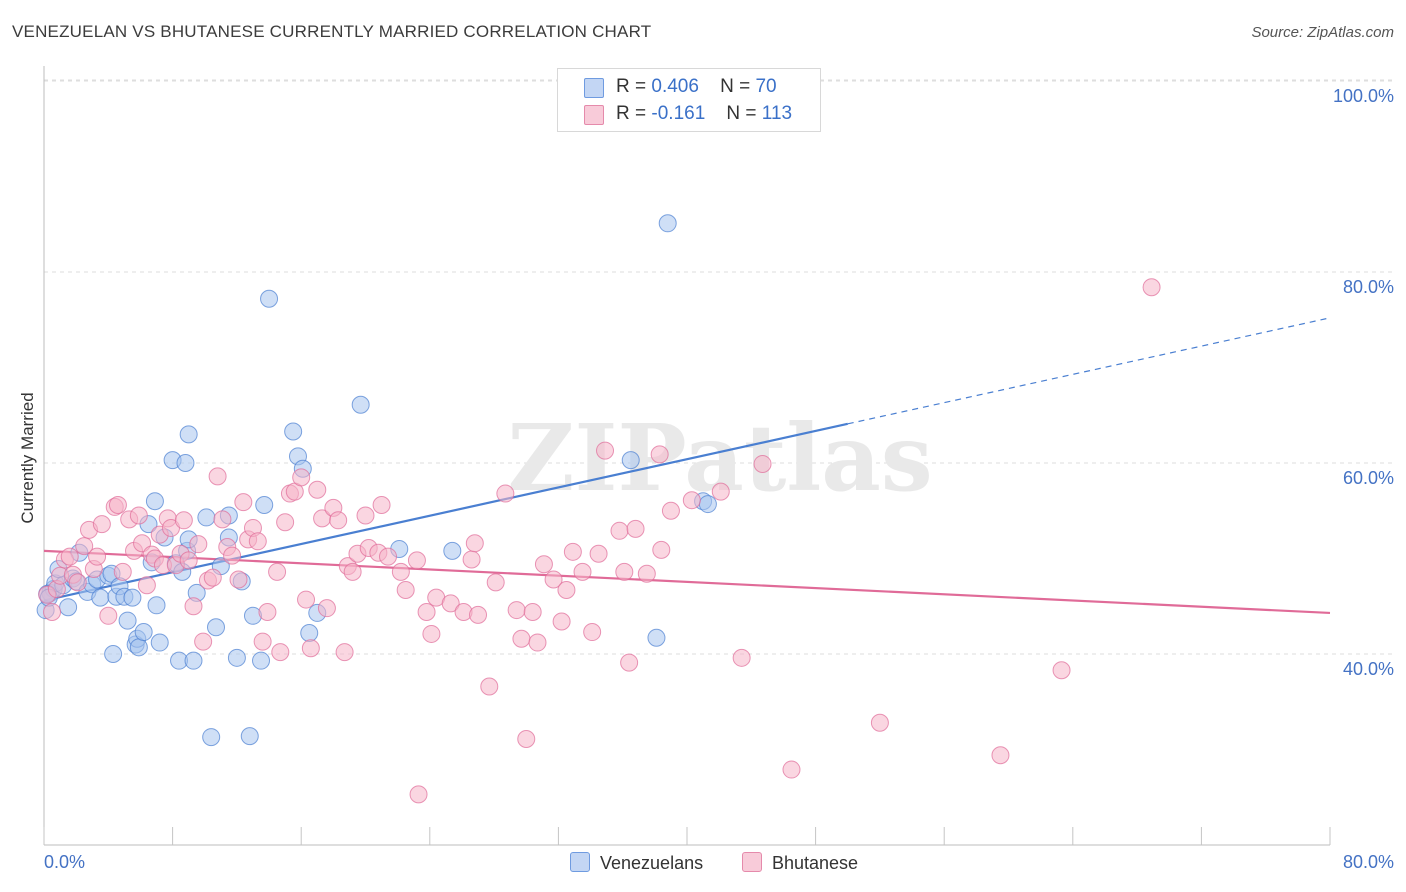 The height and width of the screenshot is (892, 1406). What do you see at coordinates (65, 862) in the screenshot?
I see `x-tick-min: 0.0%` at bounding box center [65, 862].